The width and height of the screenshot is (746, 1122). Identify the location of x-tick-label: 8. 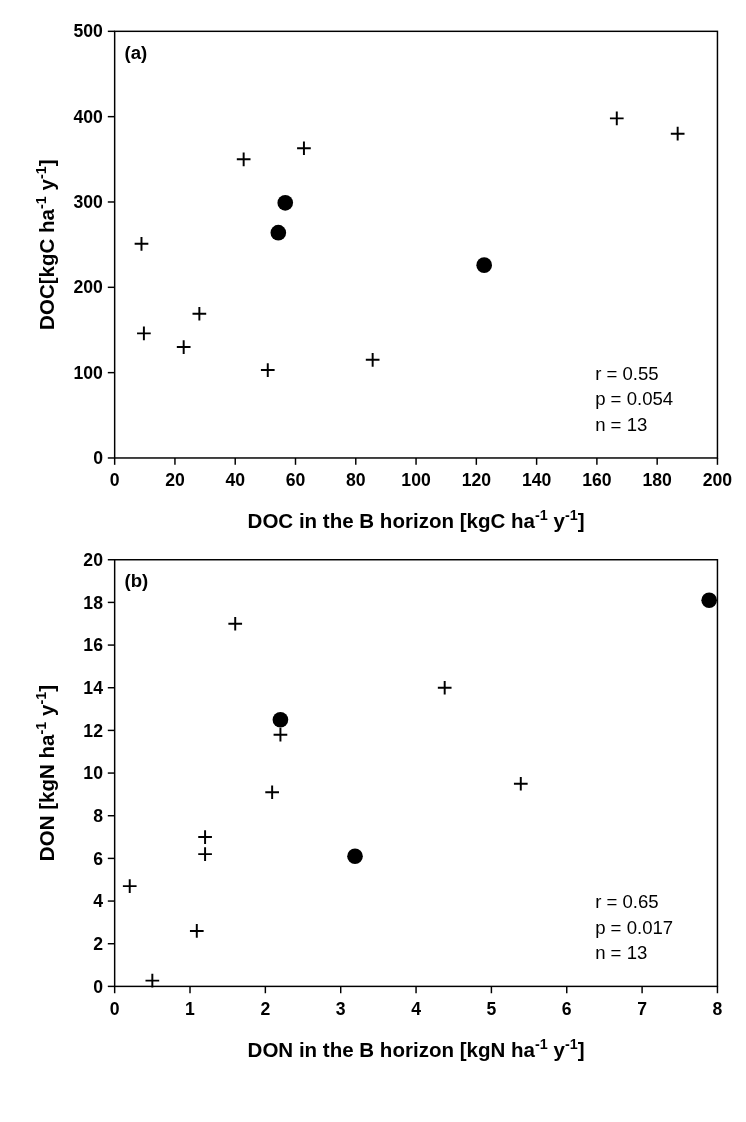
(717, 1008).